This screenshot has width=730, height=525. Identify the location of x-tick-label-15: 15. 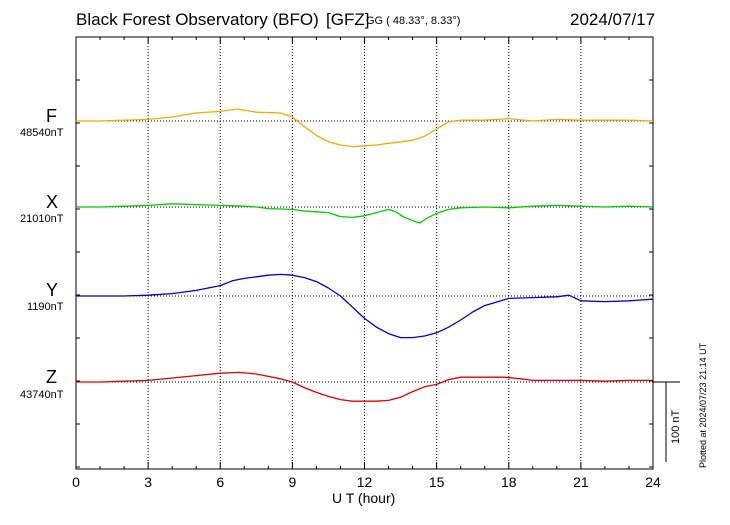
(437, 482).